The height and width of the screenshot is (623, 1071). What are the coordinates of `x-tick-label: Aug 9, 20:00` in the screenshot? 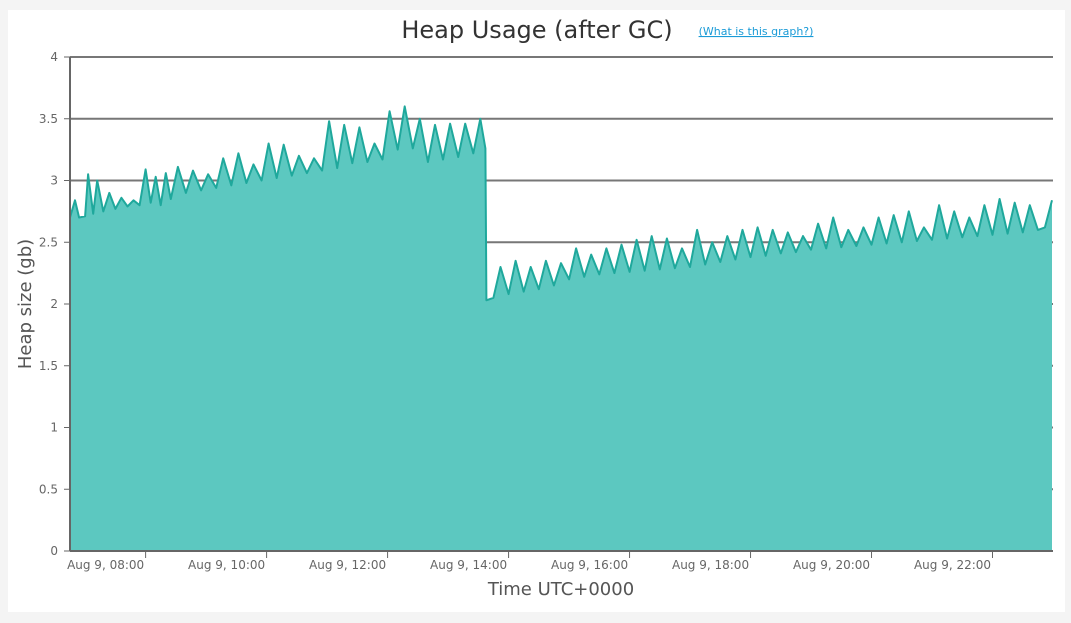 It's located at (831, 565).